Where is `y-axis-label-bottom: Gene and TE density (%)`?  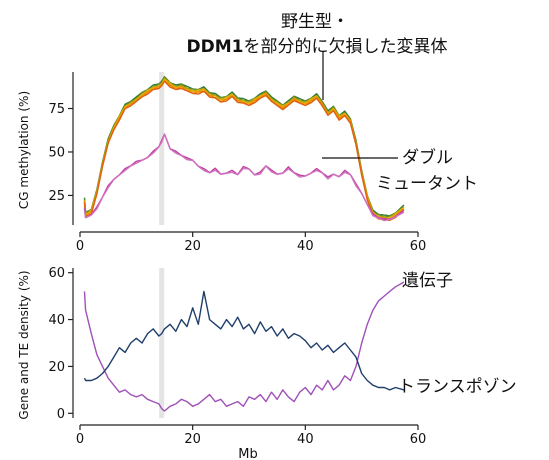 y-axis-label-bottom: Gene and TE density (%) is located at coordinates (24, 344).